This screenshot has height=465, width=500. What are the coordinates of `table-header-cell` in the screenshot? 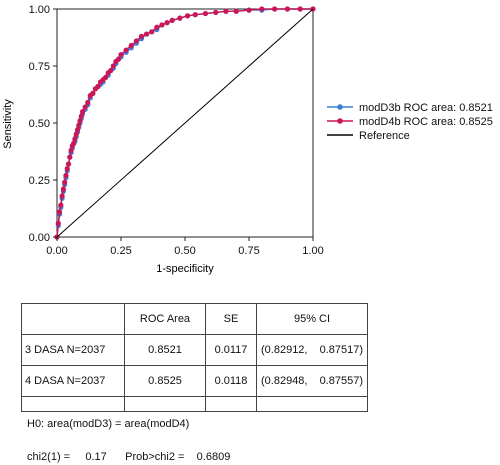 It's located at (73, 319).